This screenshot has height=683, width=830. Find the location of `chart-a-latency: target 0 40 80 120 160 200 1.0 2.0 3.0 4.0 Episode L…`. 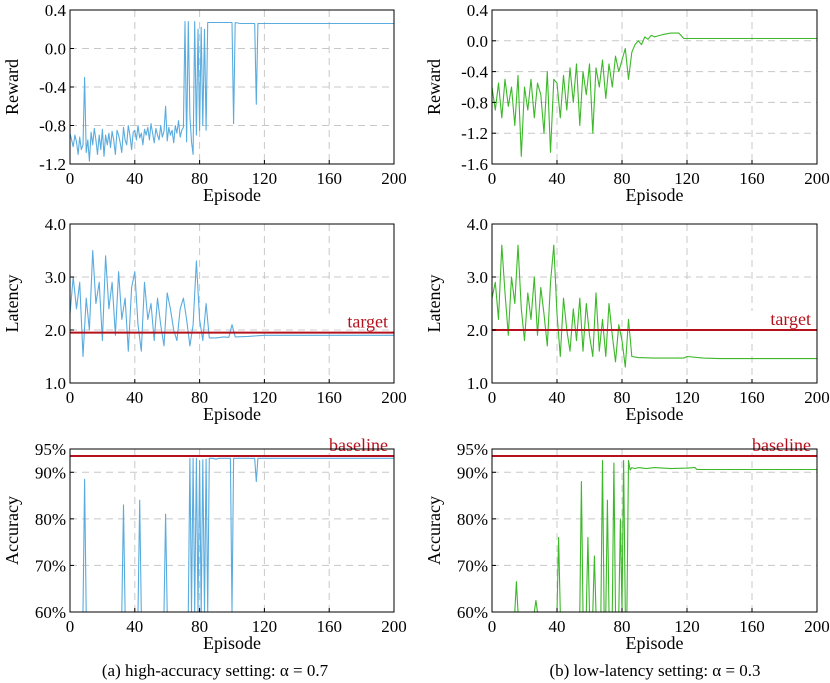

chart-a-latency: target 0 40 80 120 160 200 1.0 2.0 3.0 4.0 Episode L… is located at coordinates (204, 319).